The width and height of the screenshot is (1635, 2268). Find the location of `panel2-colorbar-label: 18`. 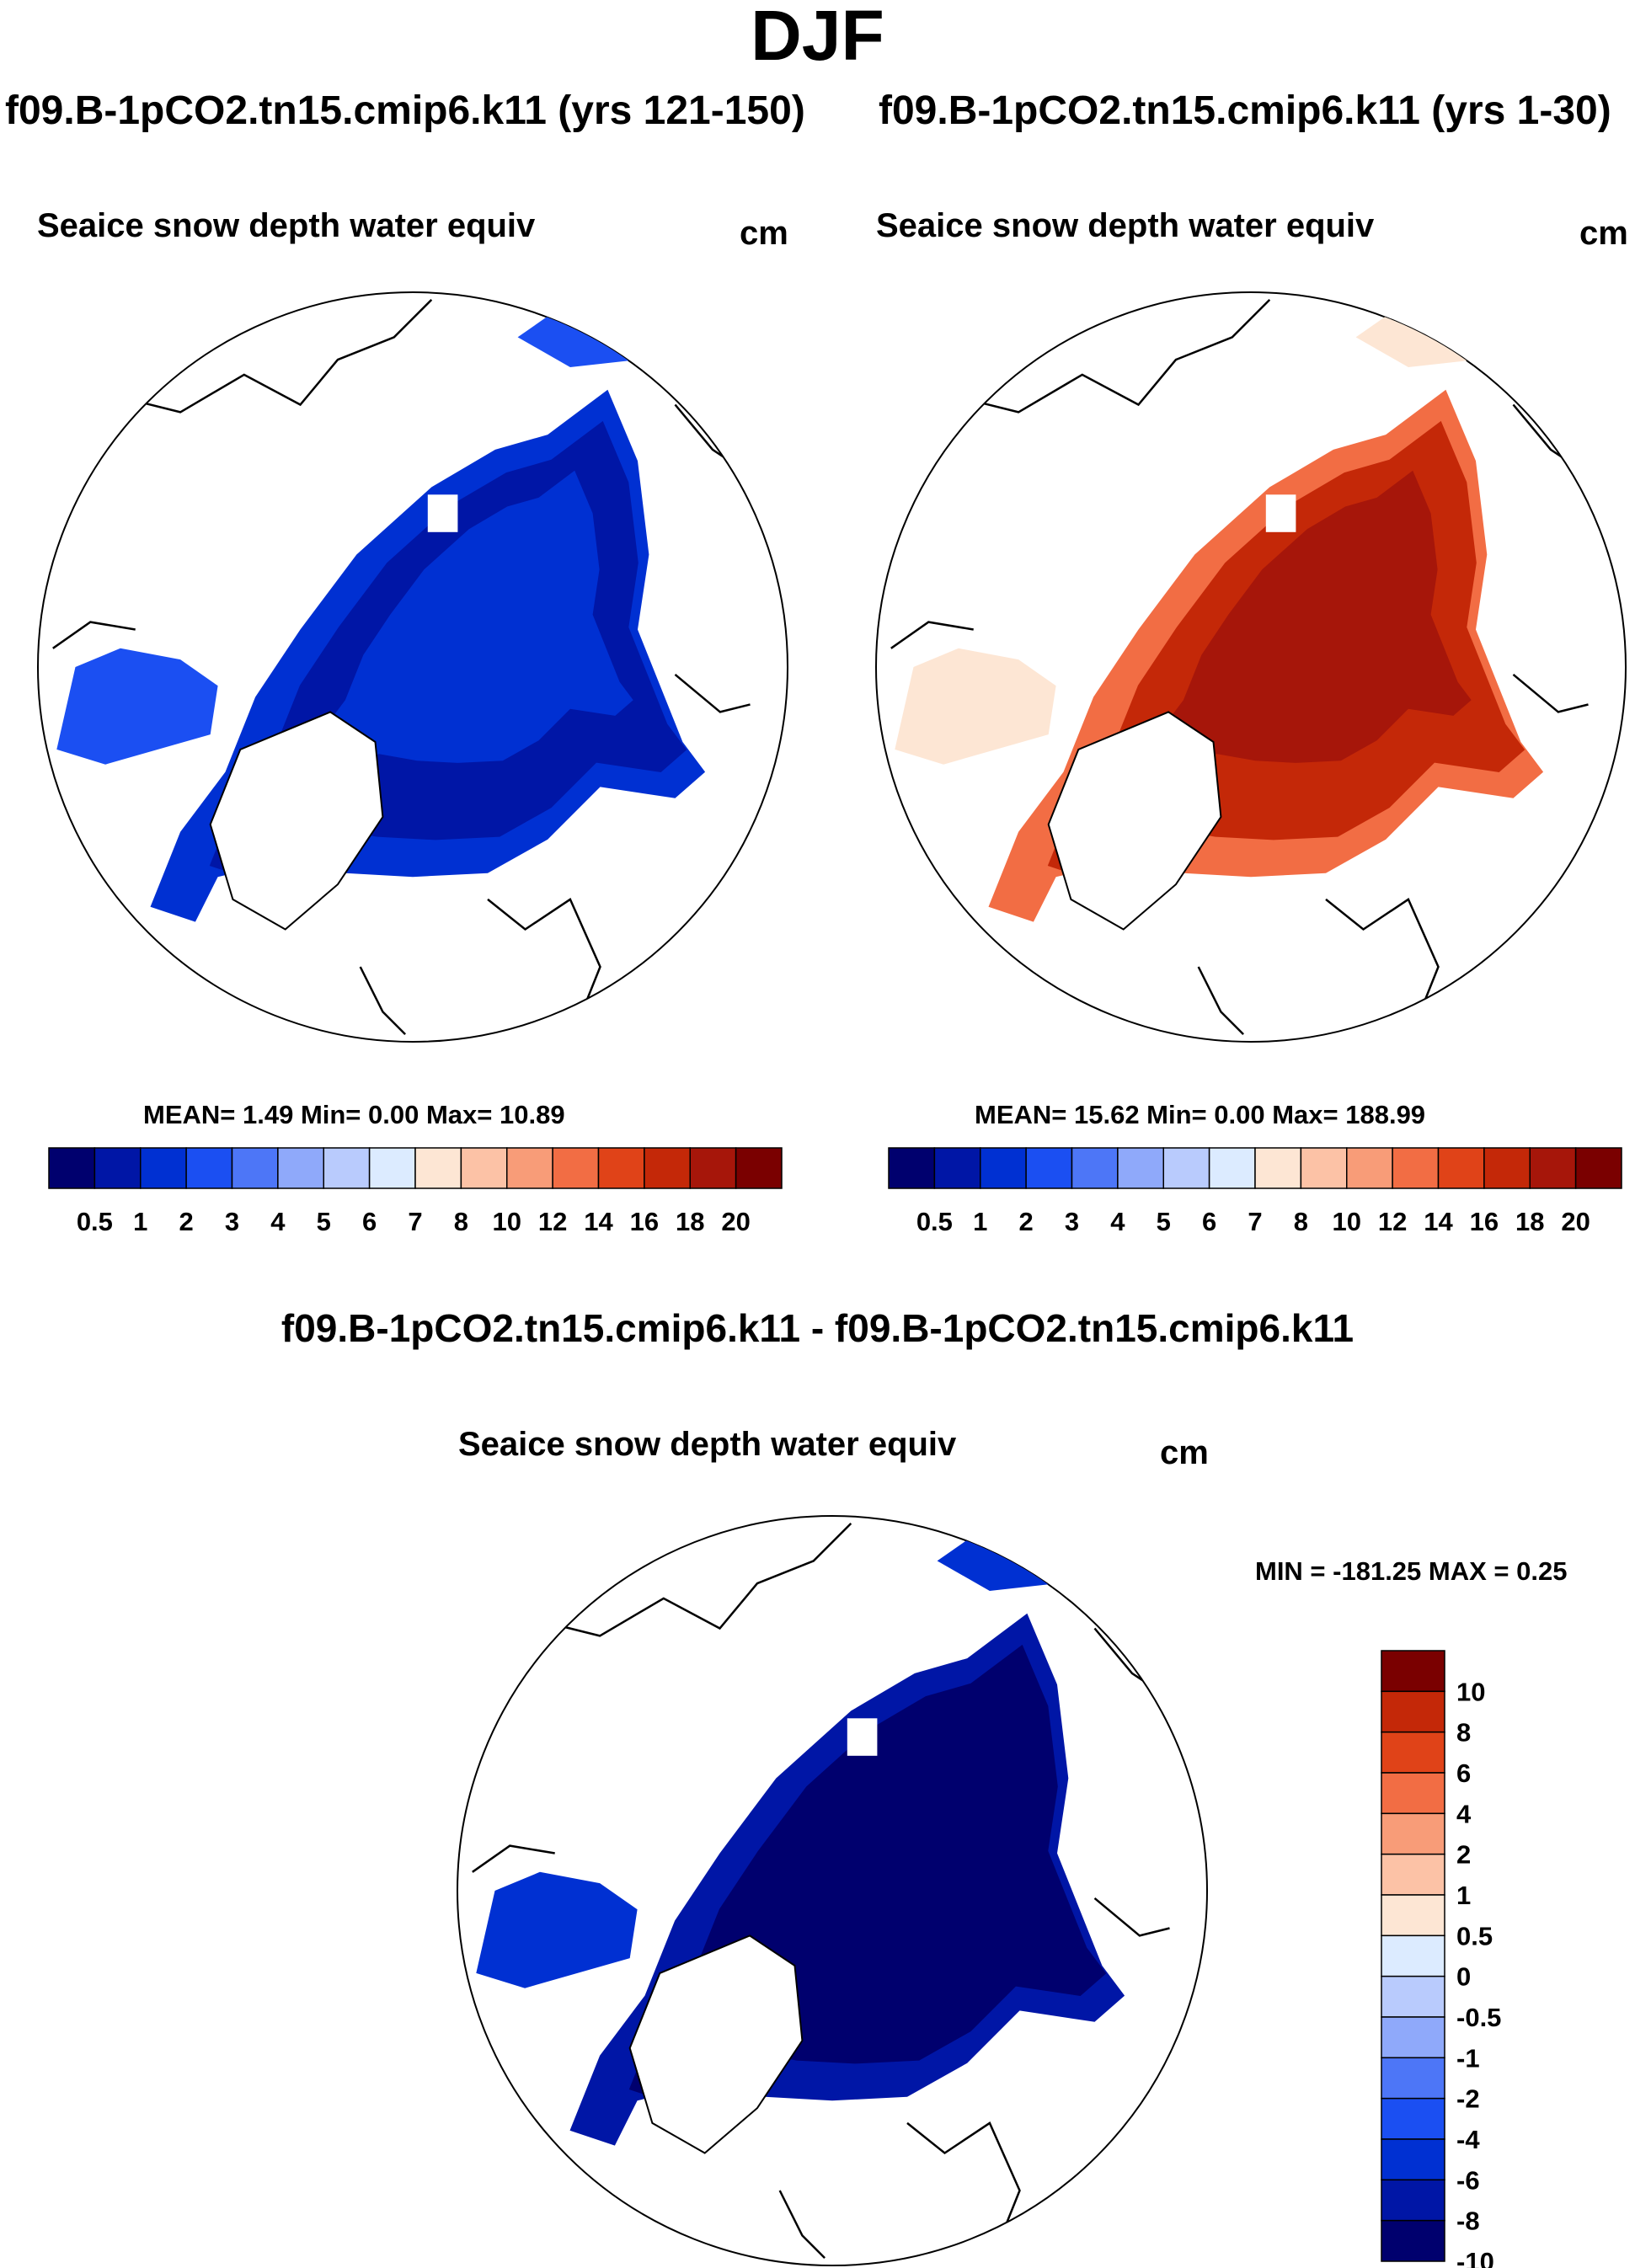

panel2-colorbar-label: 18 is located at coordinates (1529, 1221).